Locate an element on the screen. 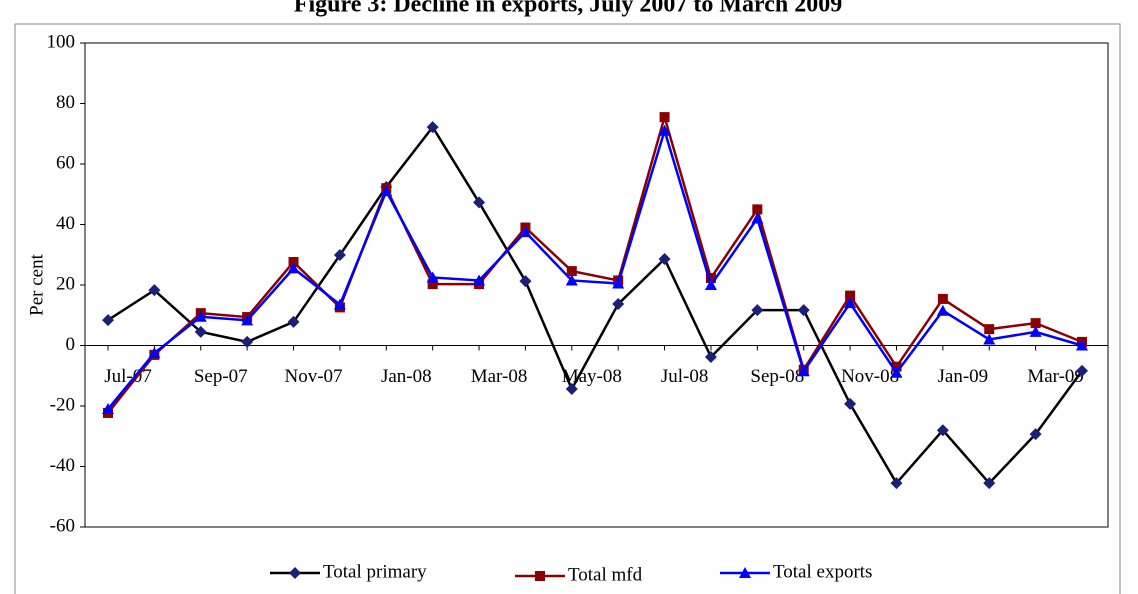 The height and width of the screenshot is (594, 1138). x-tick-label: Jan-08 is located at coordinates (406, 376).